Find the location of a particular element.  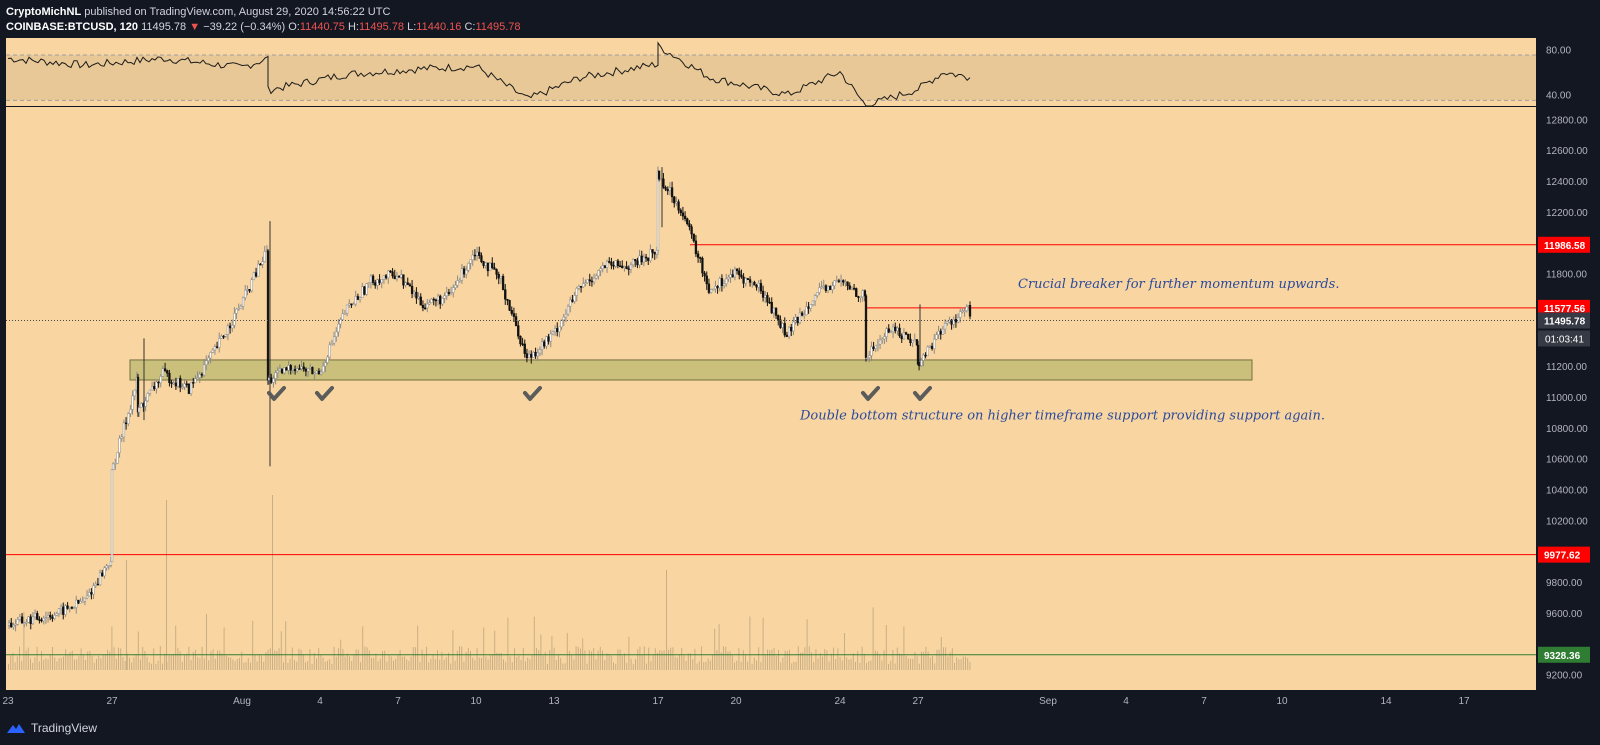

price-tick-label: 12800.00 is located at coordinates (1567, 120).